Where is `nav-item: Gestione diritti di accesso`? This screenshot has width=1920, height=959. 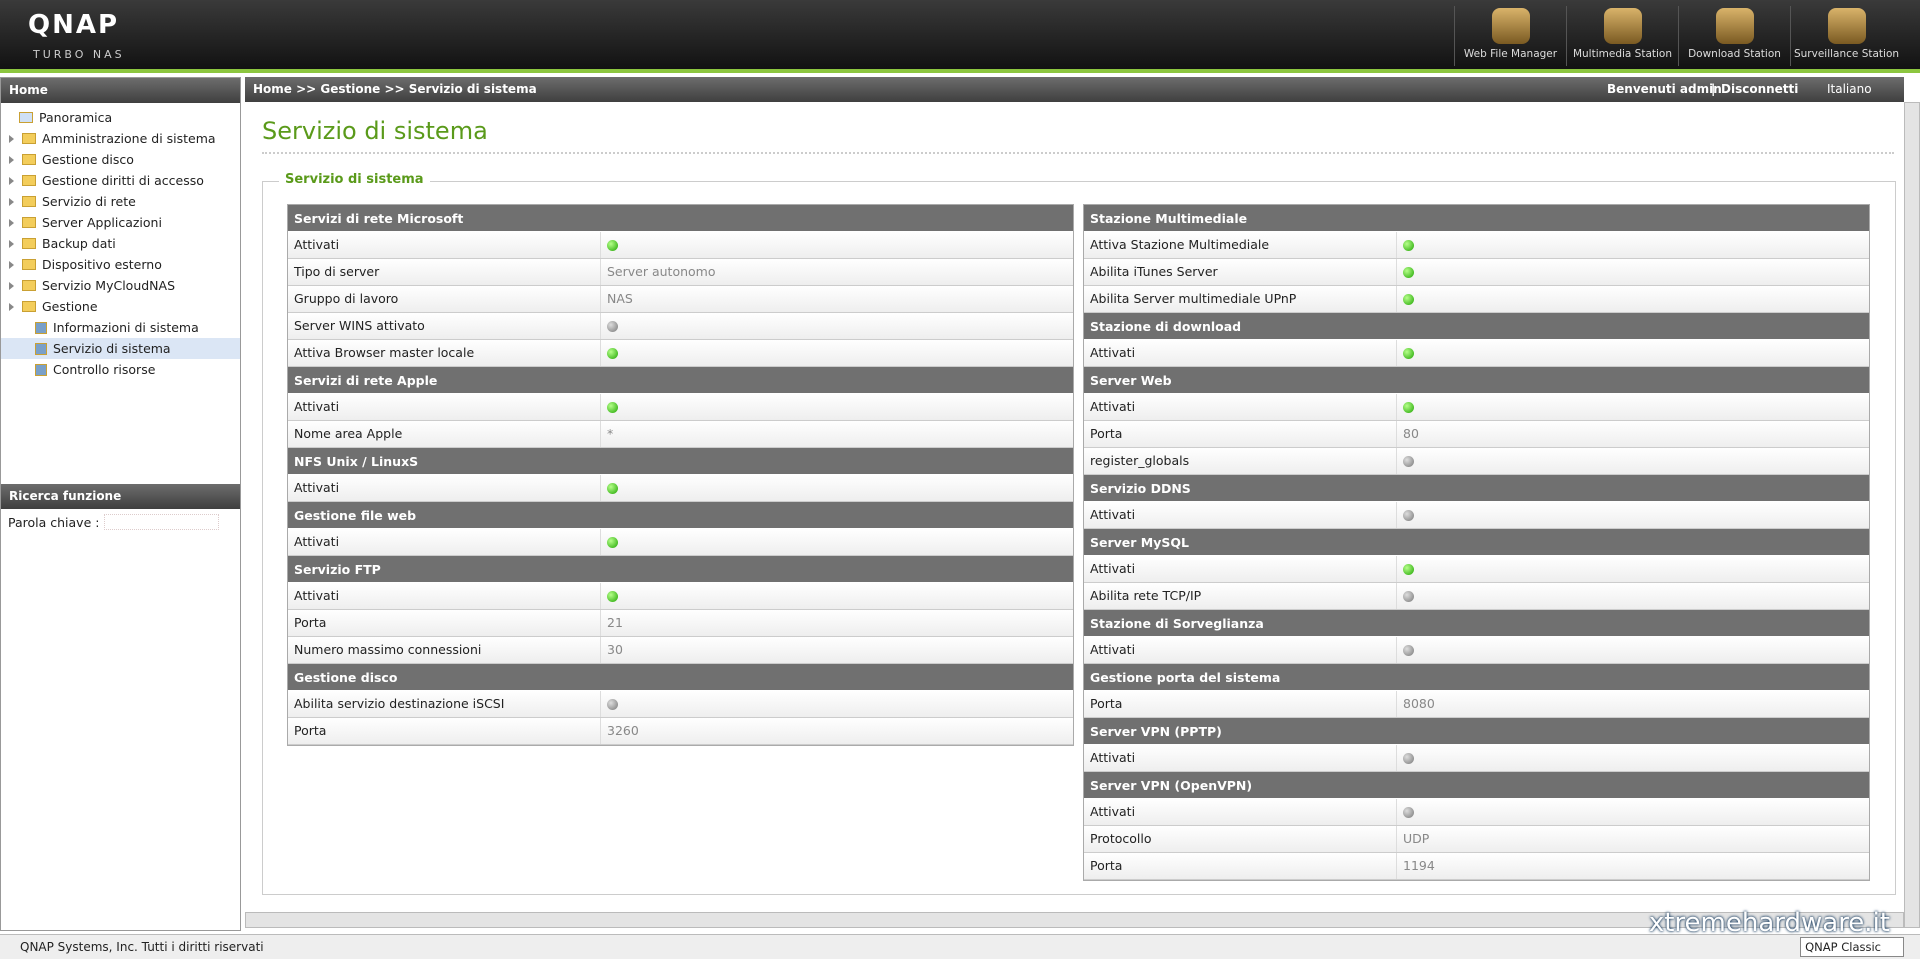 nav-item: Gestione diritti di accesso is located at coordinates (120, 180).